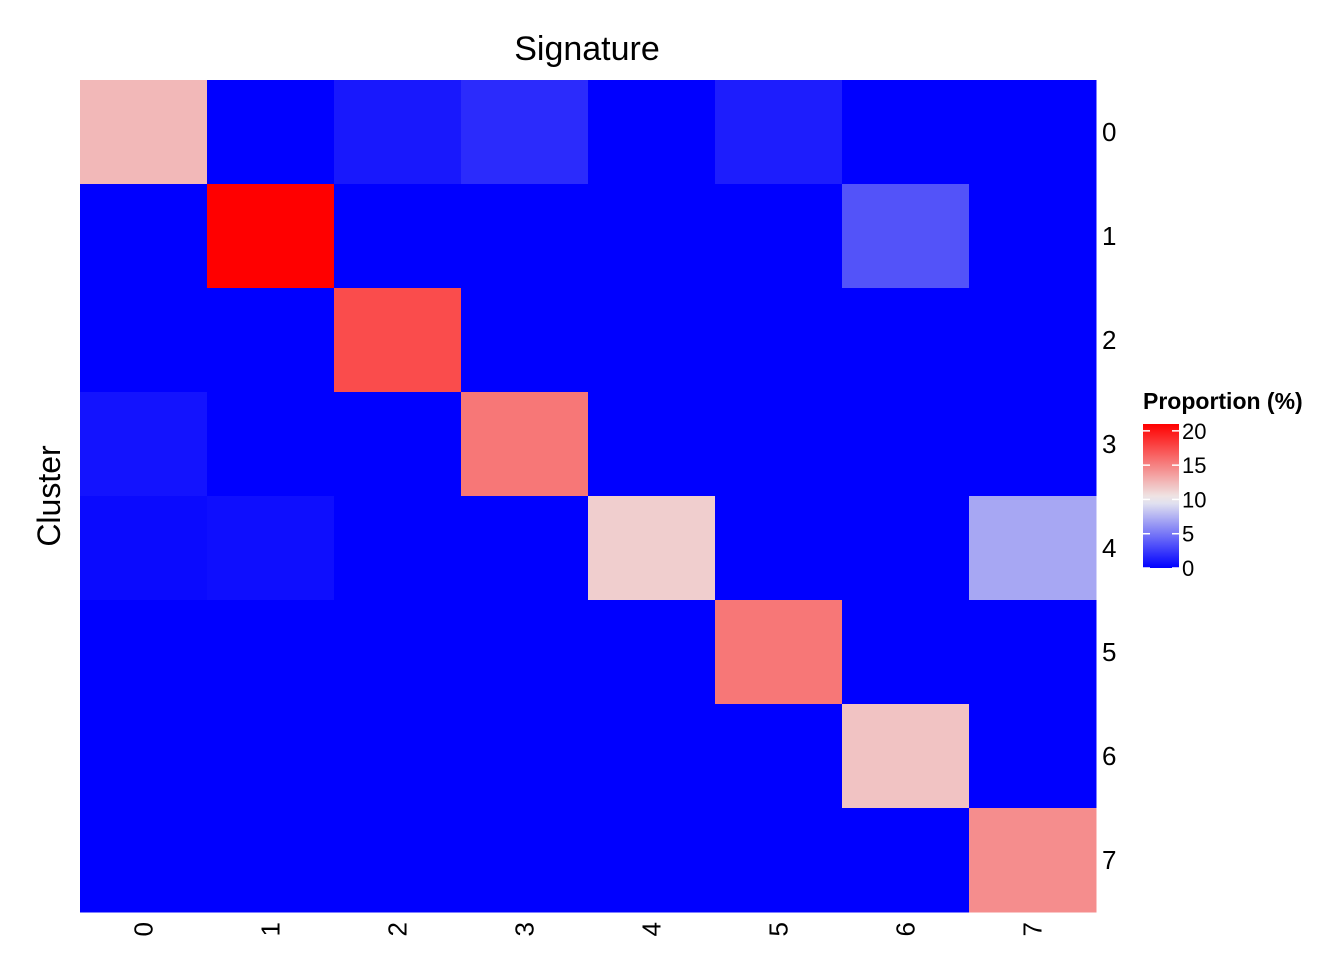 The image size is (1344, 960). Describe the element at coordinates (1109, 860) in the screenshot. I see `row-tick-label: 7` at that location.